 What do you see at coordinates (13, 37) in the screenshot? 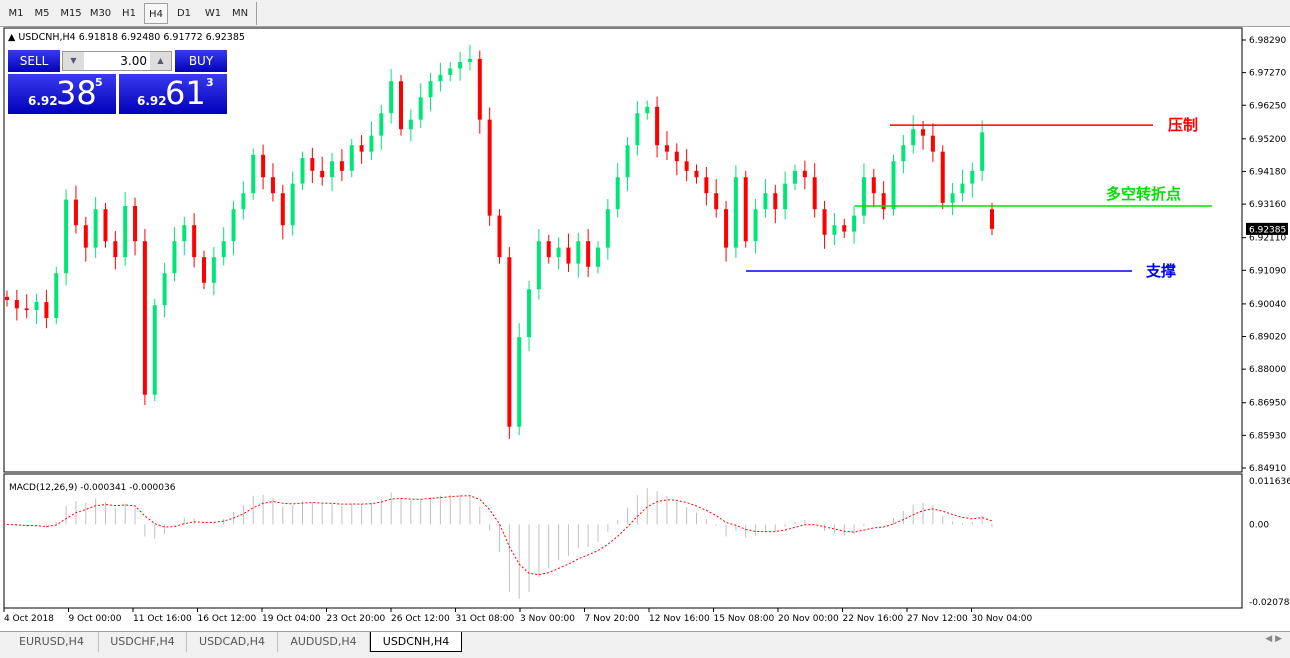
I see `collapse-triangle-icon: ▲` at bounding box center [13, 37].